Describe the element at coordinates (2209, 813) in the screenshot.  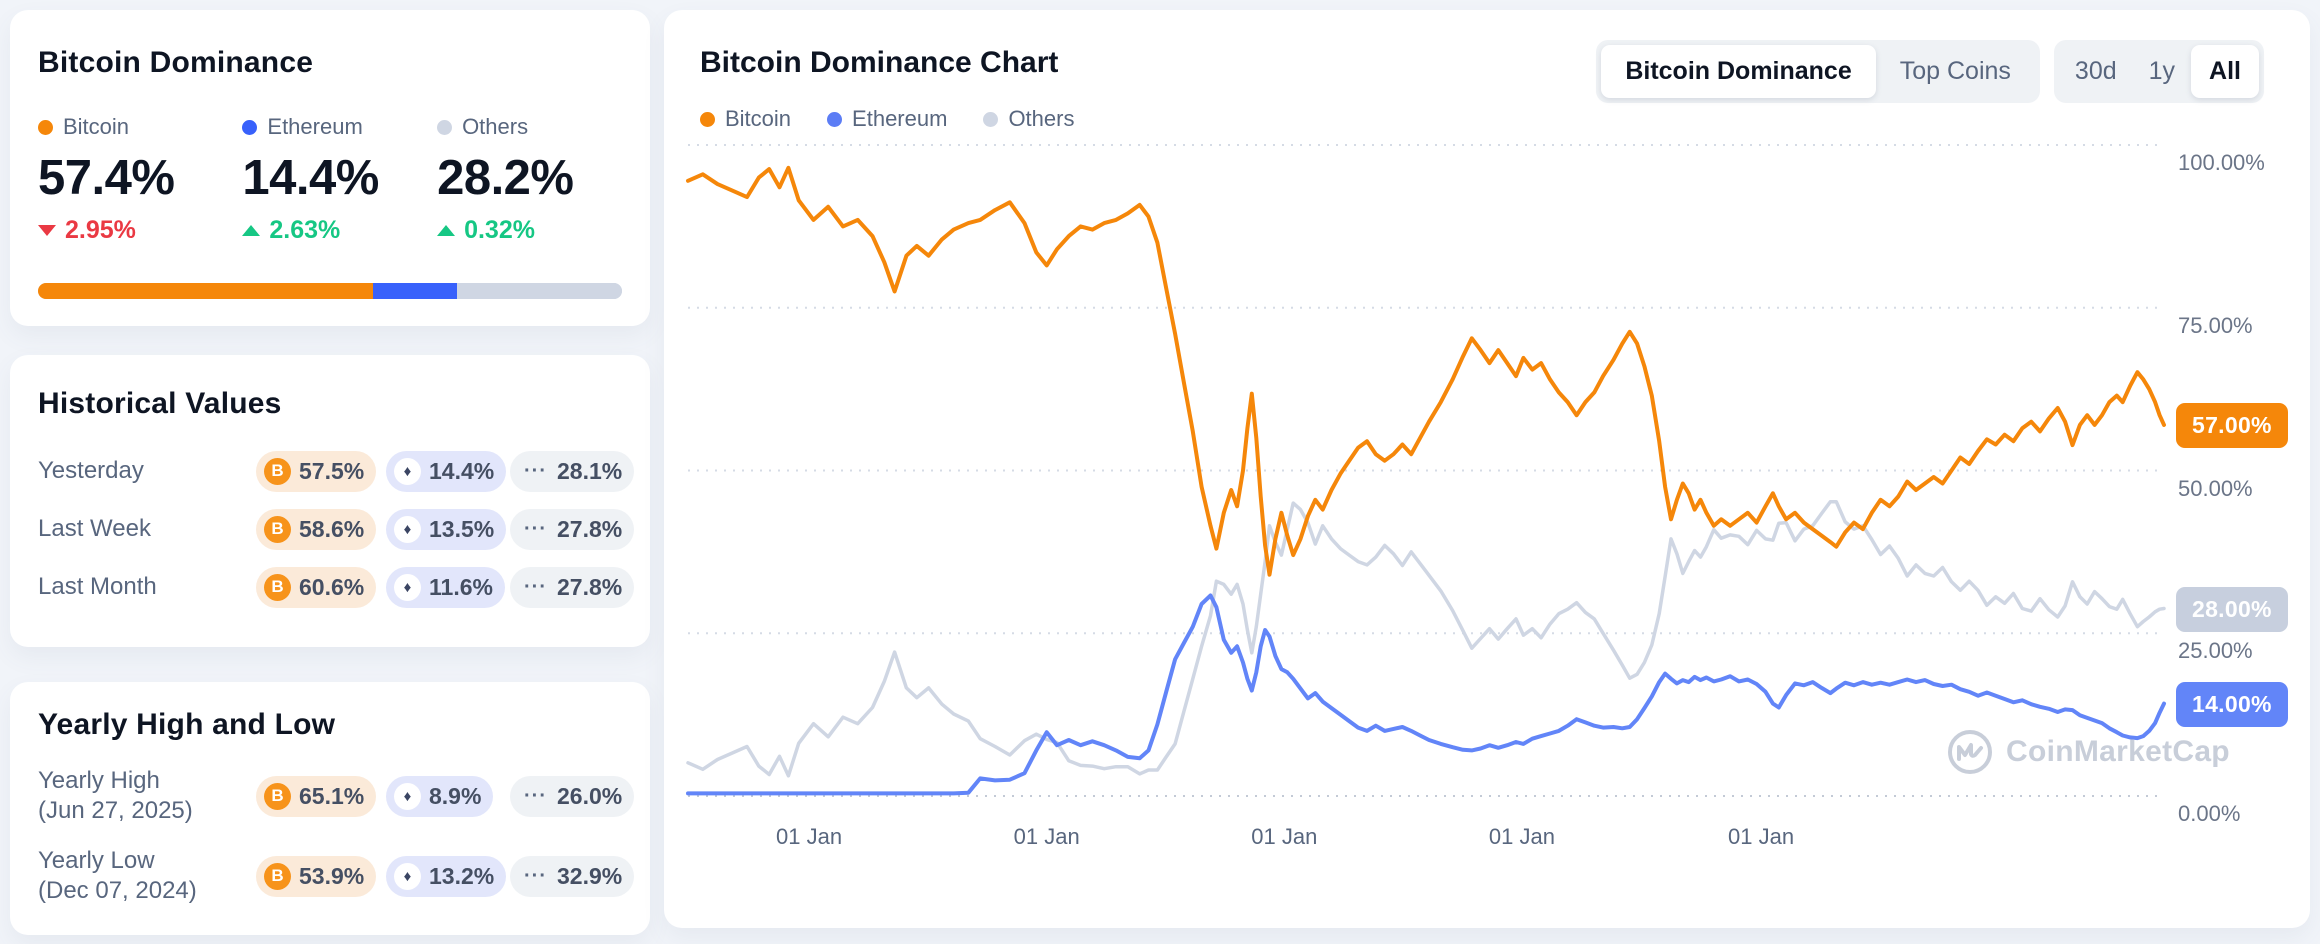
I see `y-axis-label: 0.00%` at that location.